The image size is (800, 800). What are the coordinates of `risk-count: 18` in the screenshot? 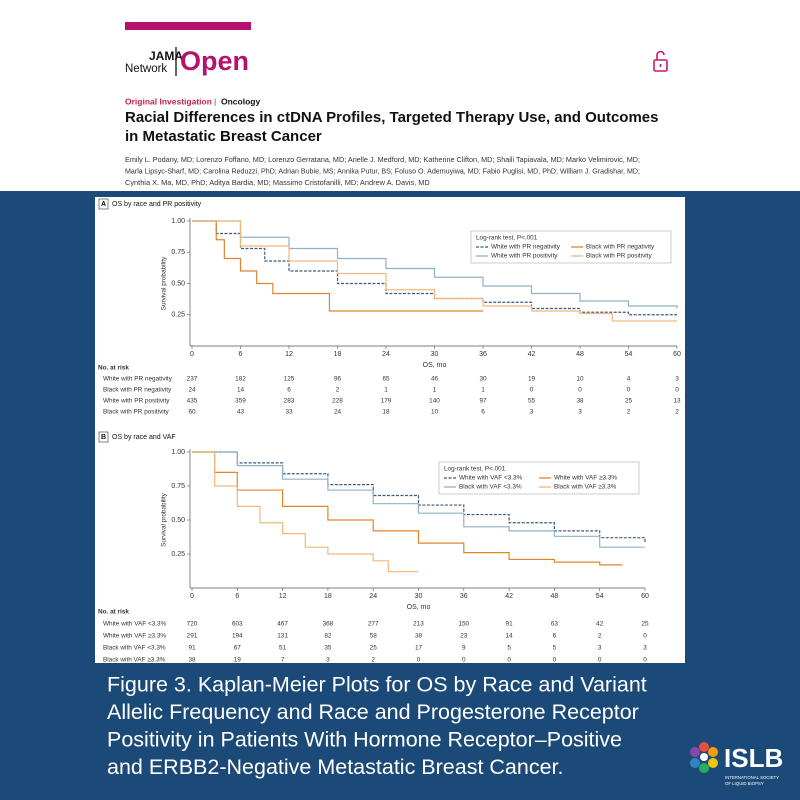 It's located at (386, 412).